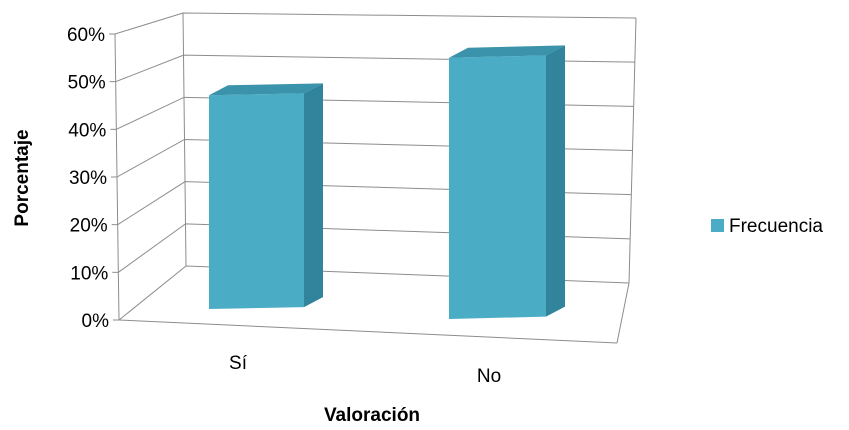 Image resolution: width=849 pixels, height=430 pixels. What do you see at coordinates (86, 35) in the screenshot?
I see `y-tick-label: 60%` at bounding box center [86, 35].